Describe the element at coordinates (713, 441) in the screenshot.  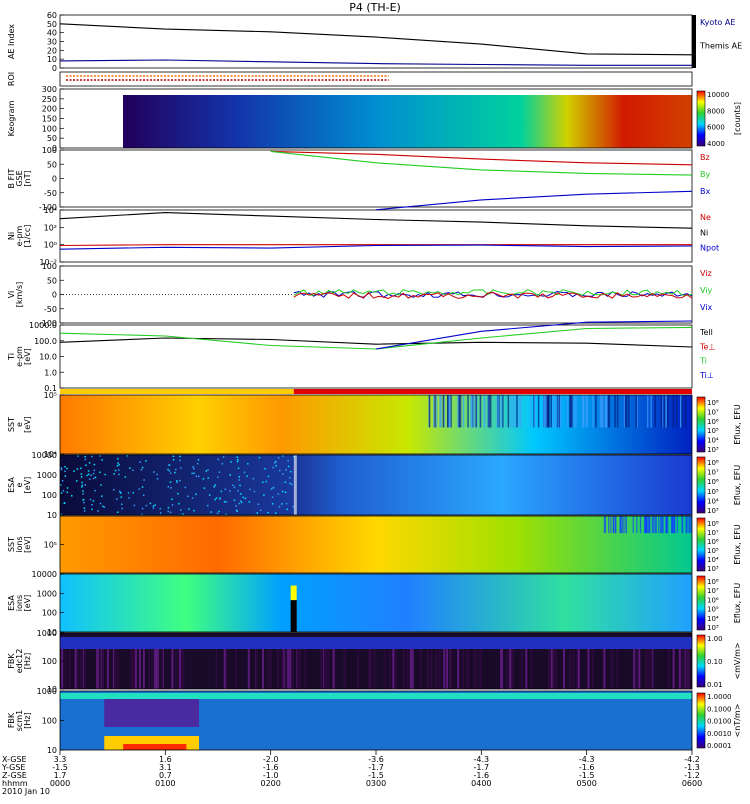
I see `colorbar-tick: 10⁴` at that location.